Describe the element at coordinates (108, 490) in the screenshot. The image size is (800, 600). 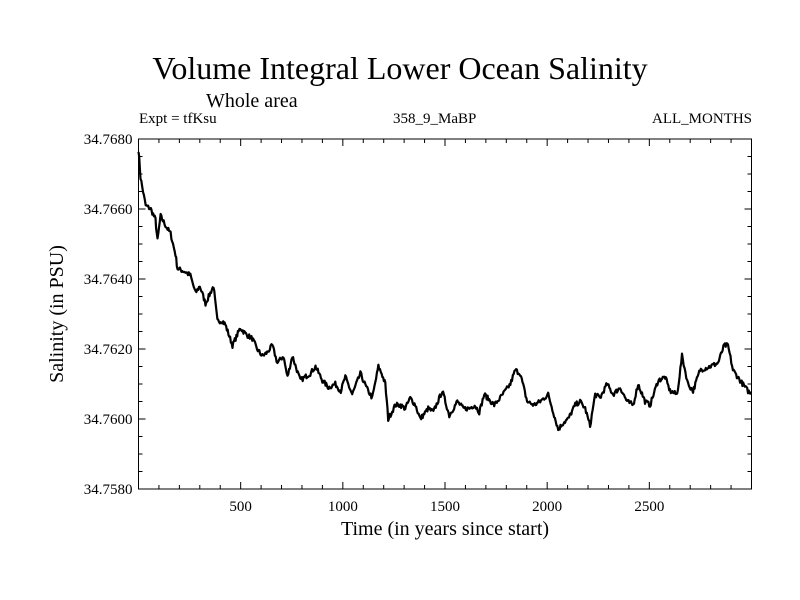
I see `y-tick-label: 34.7580` at that location.